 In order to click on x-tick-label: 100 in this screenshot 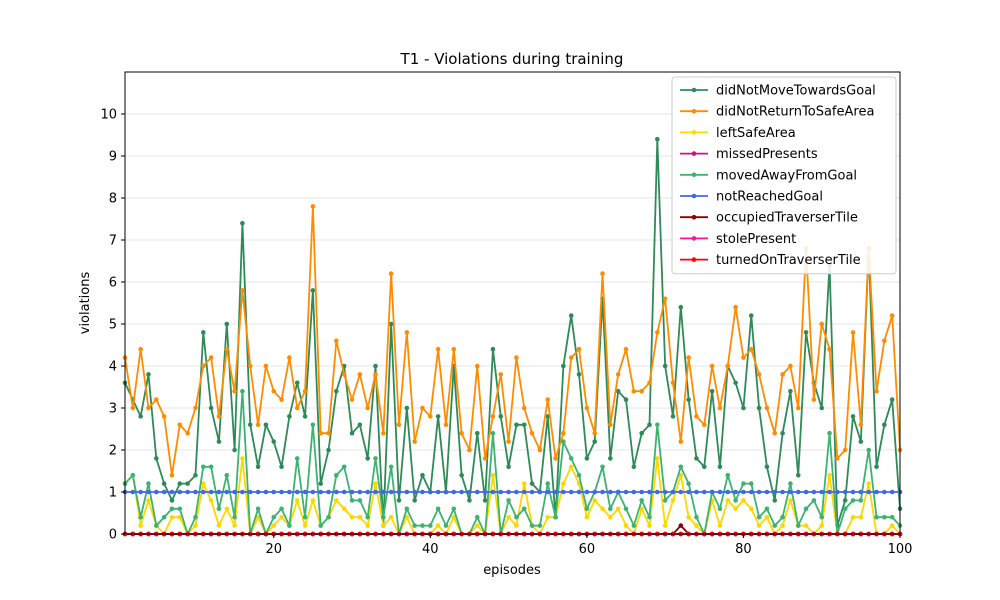, I will do `click(900, 549)`.